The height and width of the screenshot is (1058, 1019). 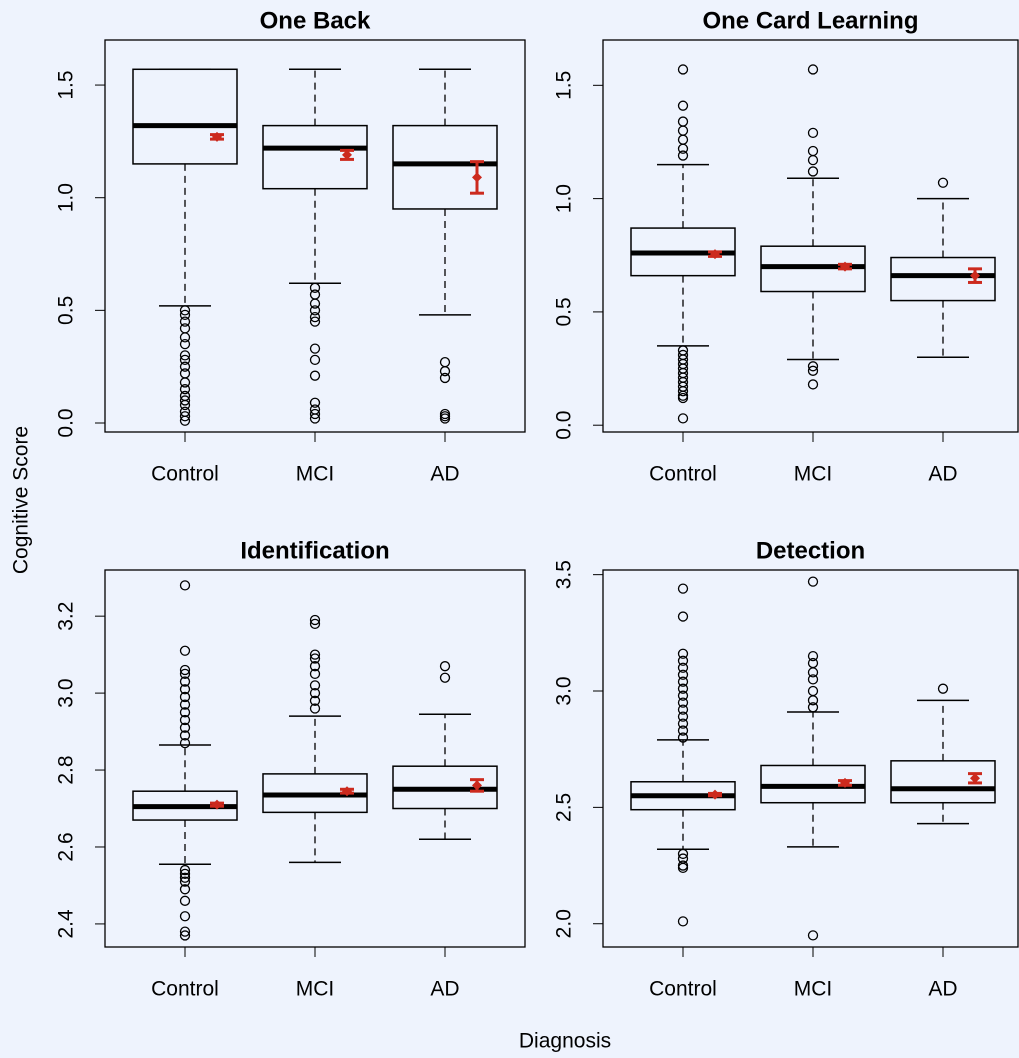 What do you see at coordinates (315, 20) in the screenshot?
I see `panel-title: One Back` at bounding box center [315, 20].